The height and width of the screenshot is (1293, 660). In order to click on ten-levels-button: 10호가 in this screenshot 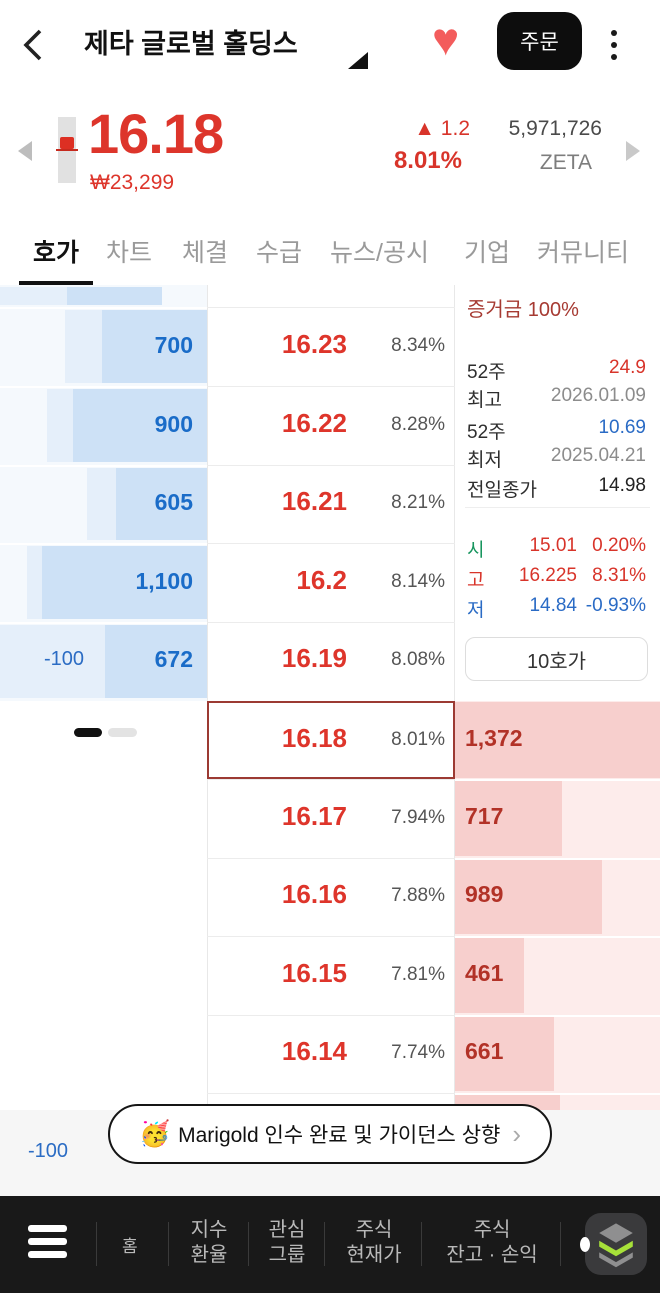, I will do `click(556, 659)`.